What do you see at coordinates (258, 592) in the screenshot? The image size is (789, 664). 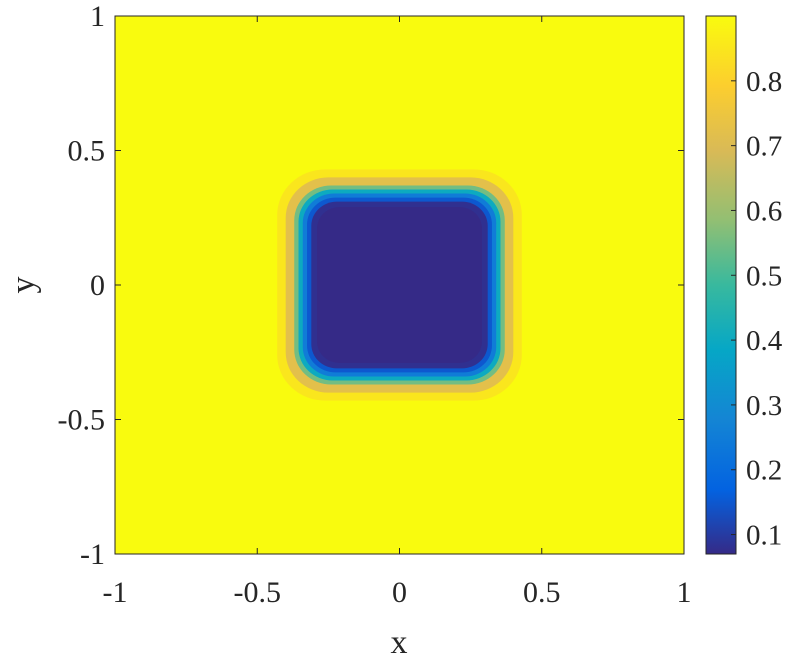 I see `x-tick-label: -0.5` at bounding box center [258, 592].